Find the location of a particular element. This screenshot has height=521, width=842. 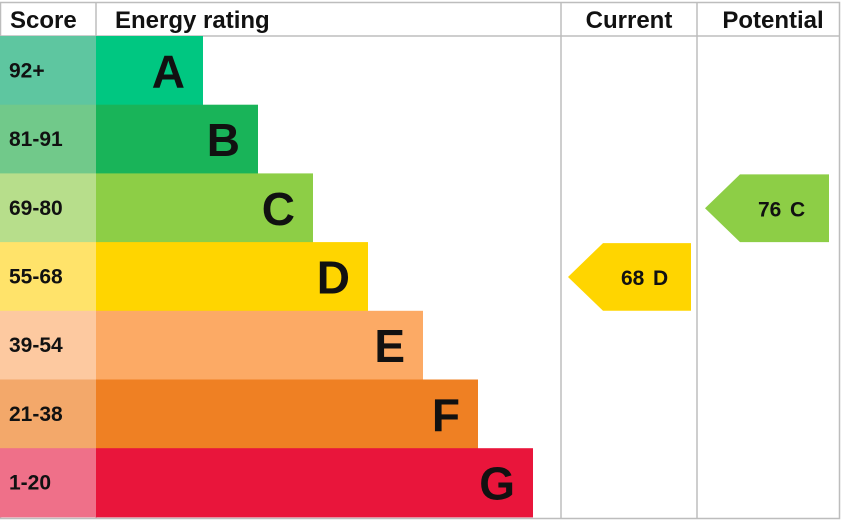

header-score: Score is located at coordinates (43, 20).